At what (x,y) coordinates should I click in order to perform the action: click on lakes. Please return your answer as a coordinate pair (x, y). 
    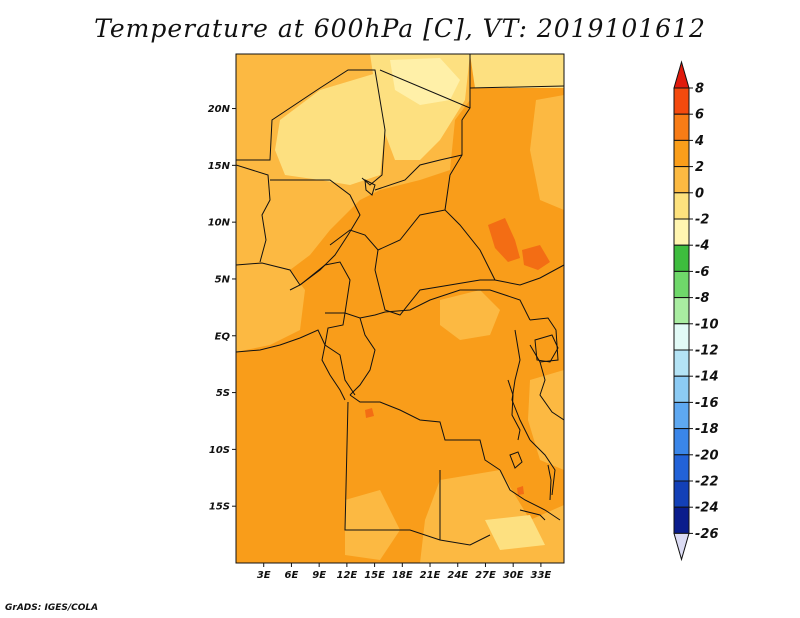
    Looking at the image, I should click on (461, 350).